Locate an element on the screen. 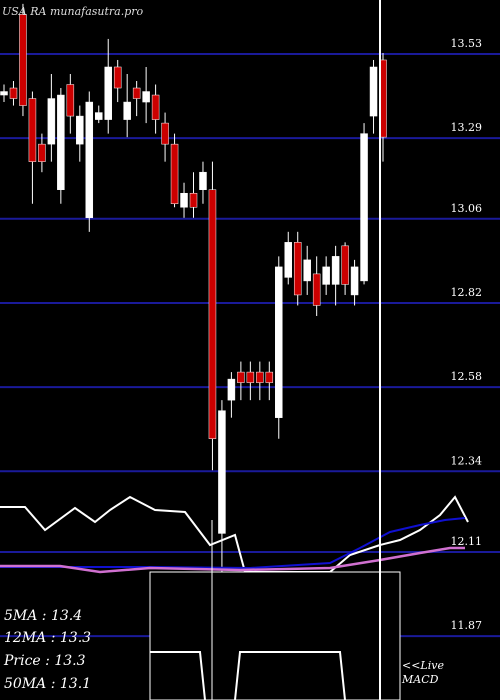 Image resolution: width=500 pixels, height=700 pixels. macd-box is located at coordinates (275, 635).